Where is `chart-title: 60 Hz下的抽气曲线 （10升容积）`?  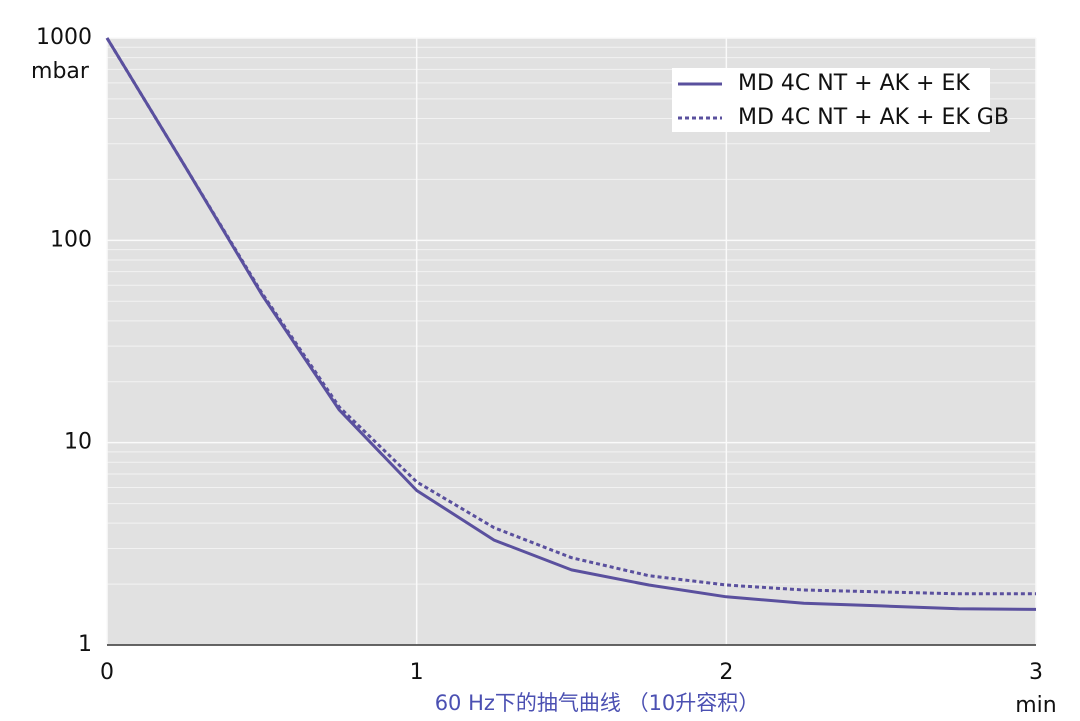
chart-title: 60 Hz下的抽气曲线 （10升容积） is located at coordinates (597, 703).